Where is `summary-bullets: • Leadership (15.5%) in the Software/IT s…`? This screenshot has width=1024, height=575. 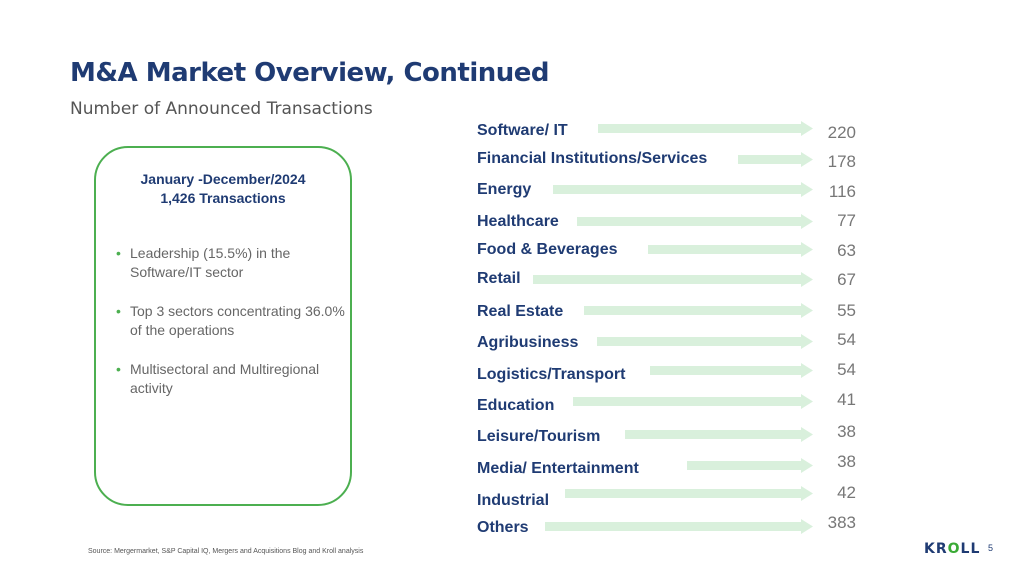 summary-bullets: • Leadership (15.5%) in the Software/IT s… is located at coordinates (230, 331).